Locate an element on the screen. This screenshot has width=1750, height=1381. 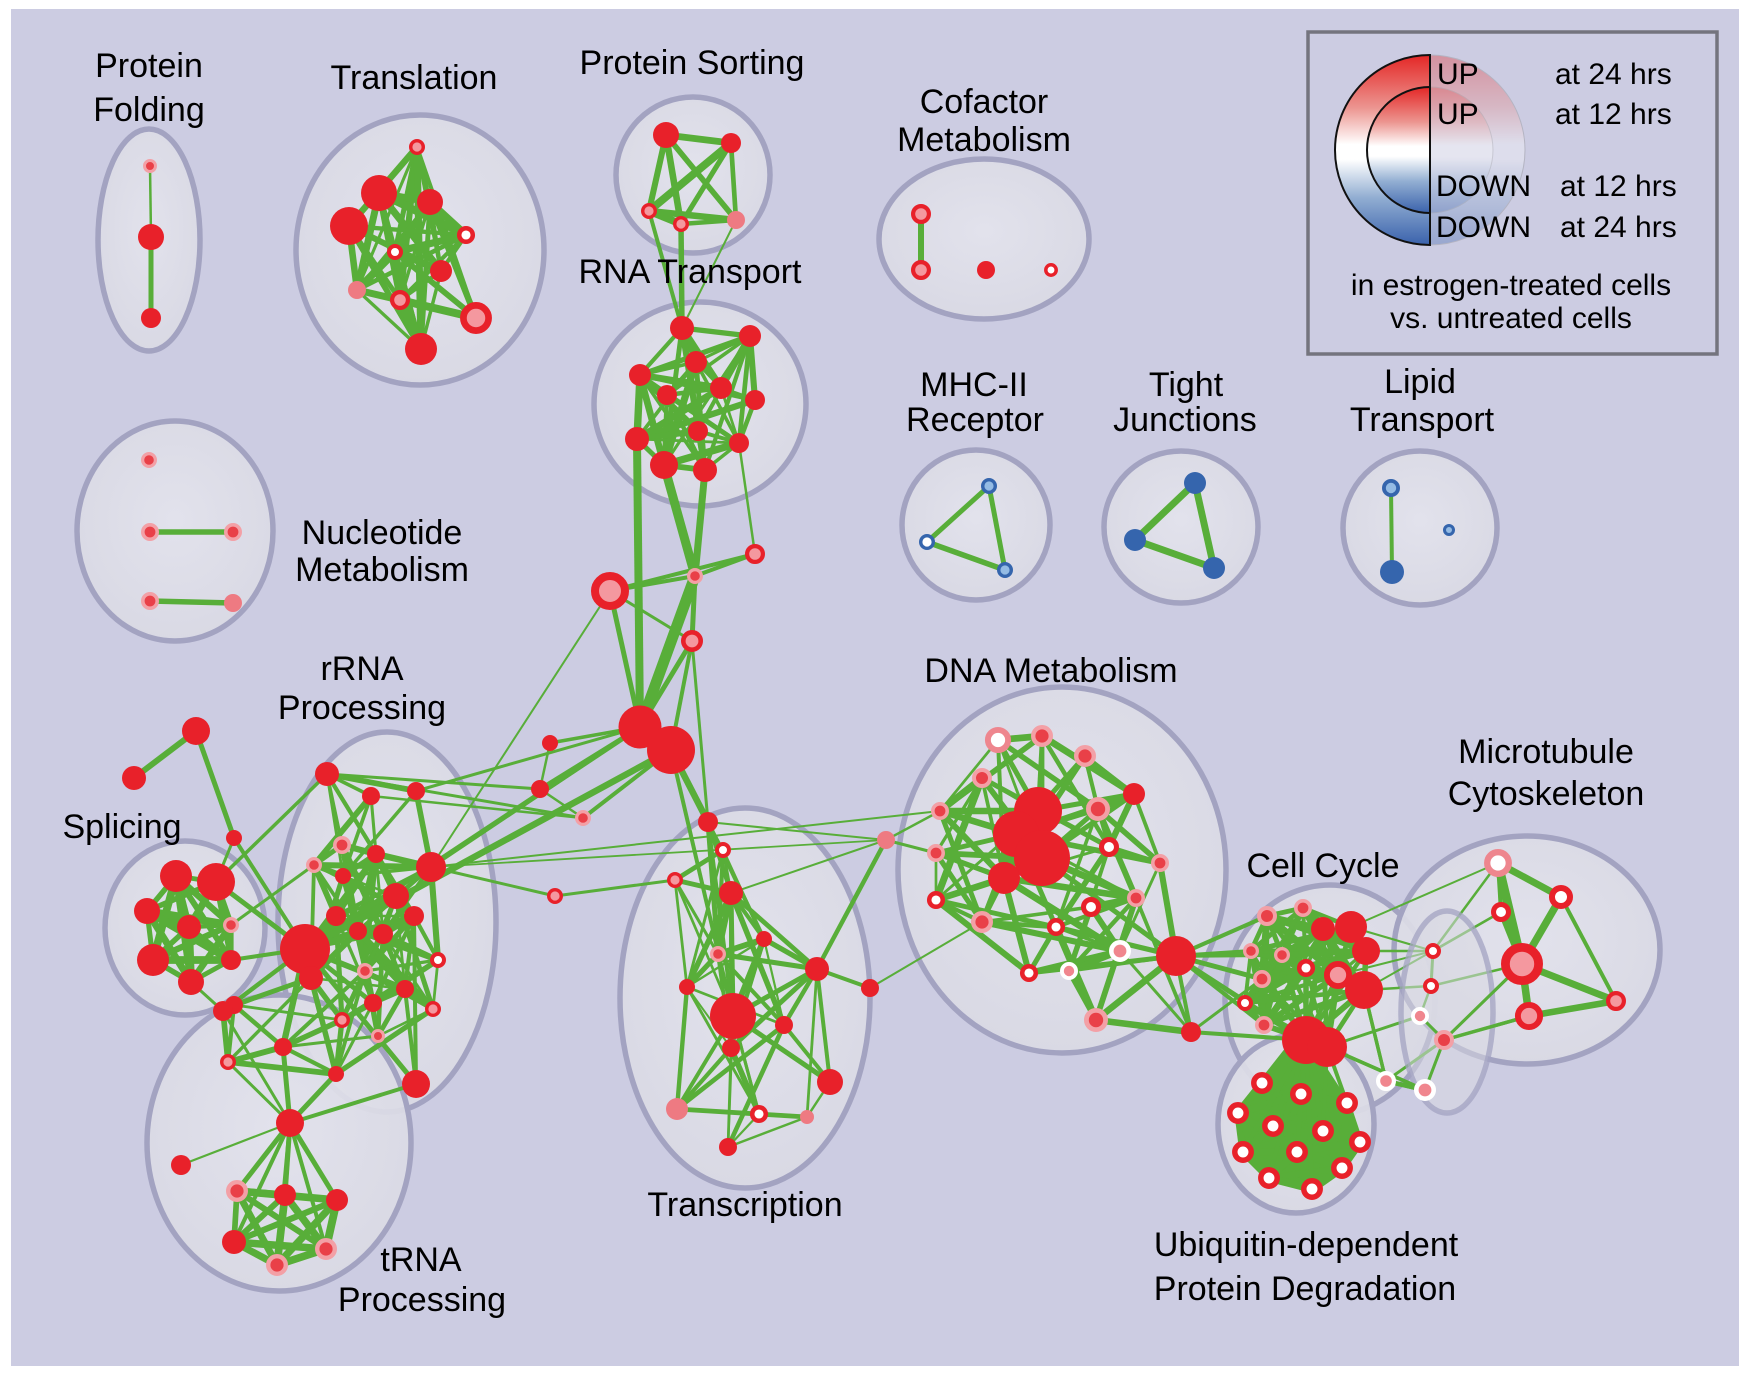
svg-text: in estrogen-treated cells is located at coordinates (1511, 285).